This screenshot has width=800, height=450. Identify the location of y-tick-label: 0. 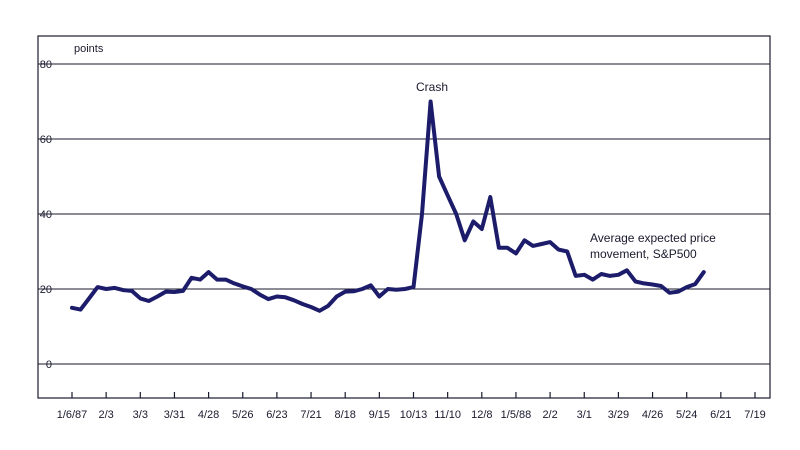
(49, 365).